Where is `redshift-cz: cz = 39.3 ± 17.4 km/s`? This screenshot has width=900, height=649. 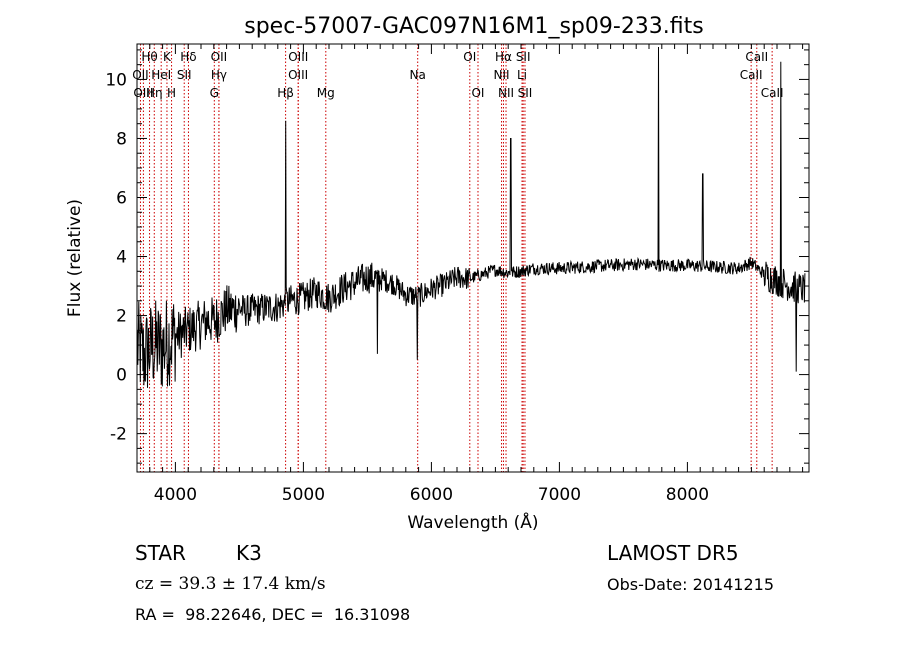 redshift-cz: cz = 39.3 ± 17.4 km/s is located at coordinates (230, 584).